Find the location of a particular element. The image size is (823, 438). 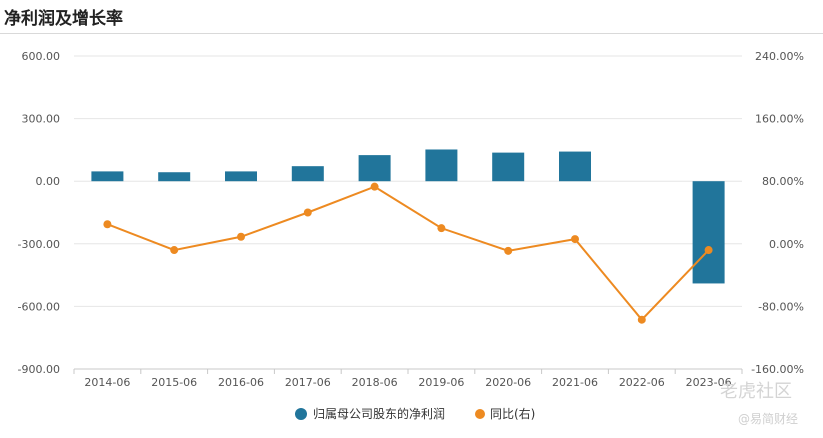

y-left-tick-label: -300.00 is located at coordinates (39, 244).